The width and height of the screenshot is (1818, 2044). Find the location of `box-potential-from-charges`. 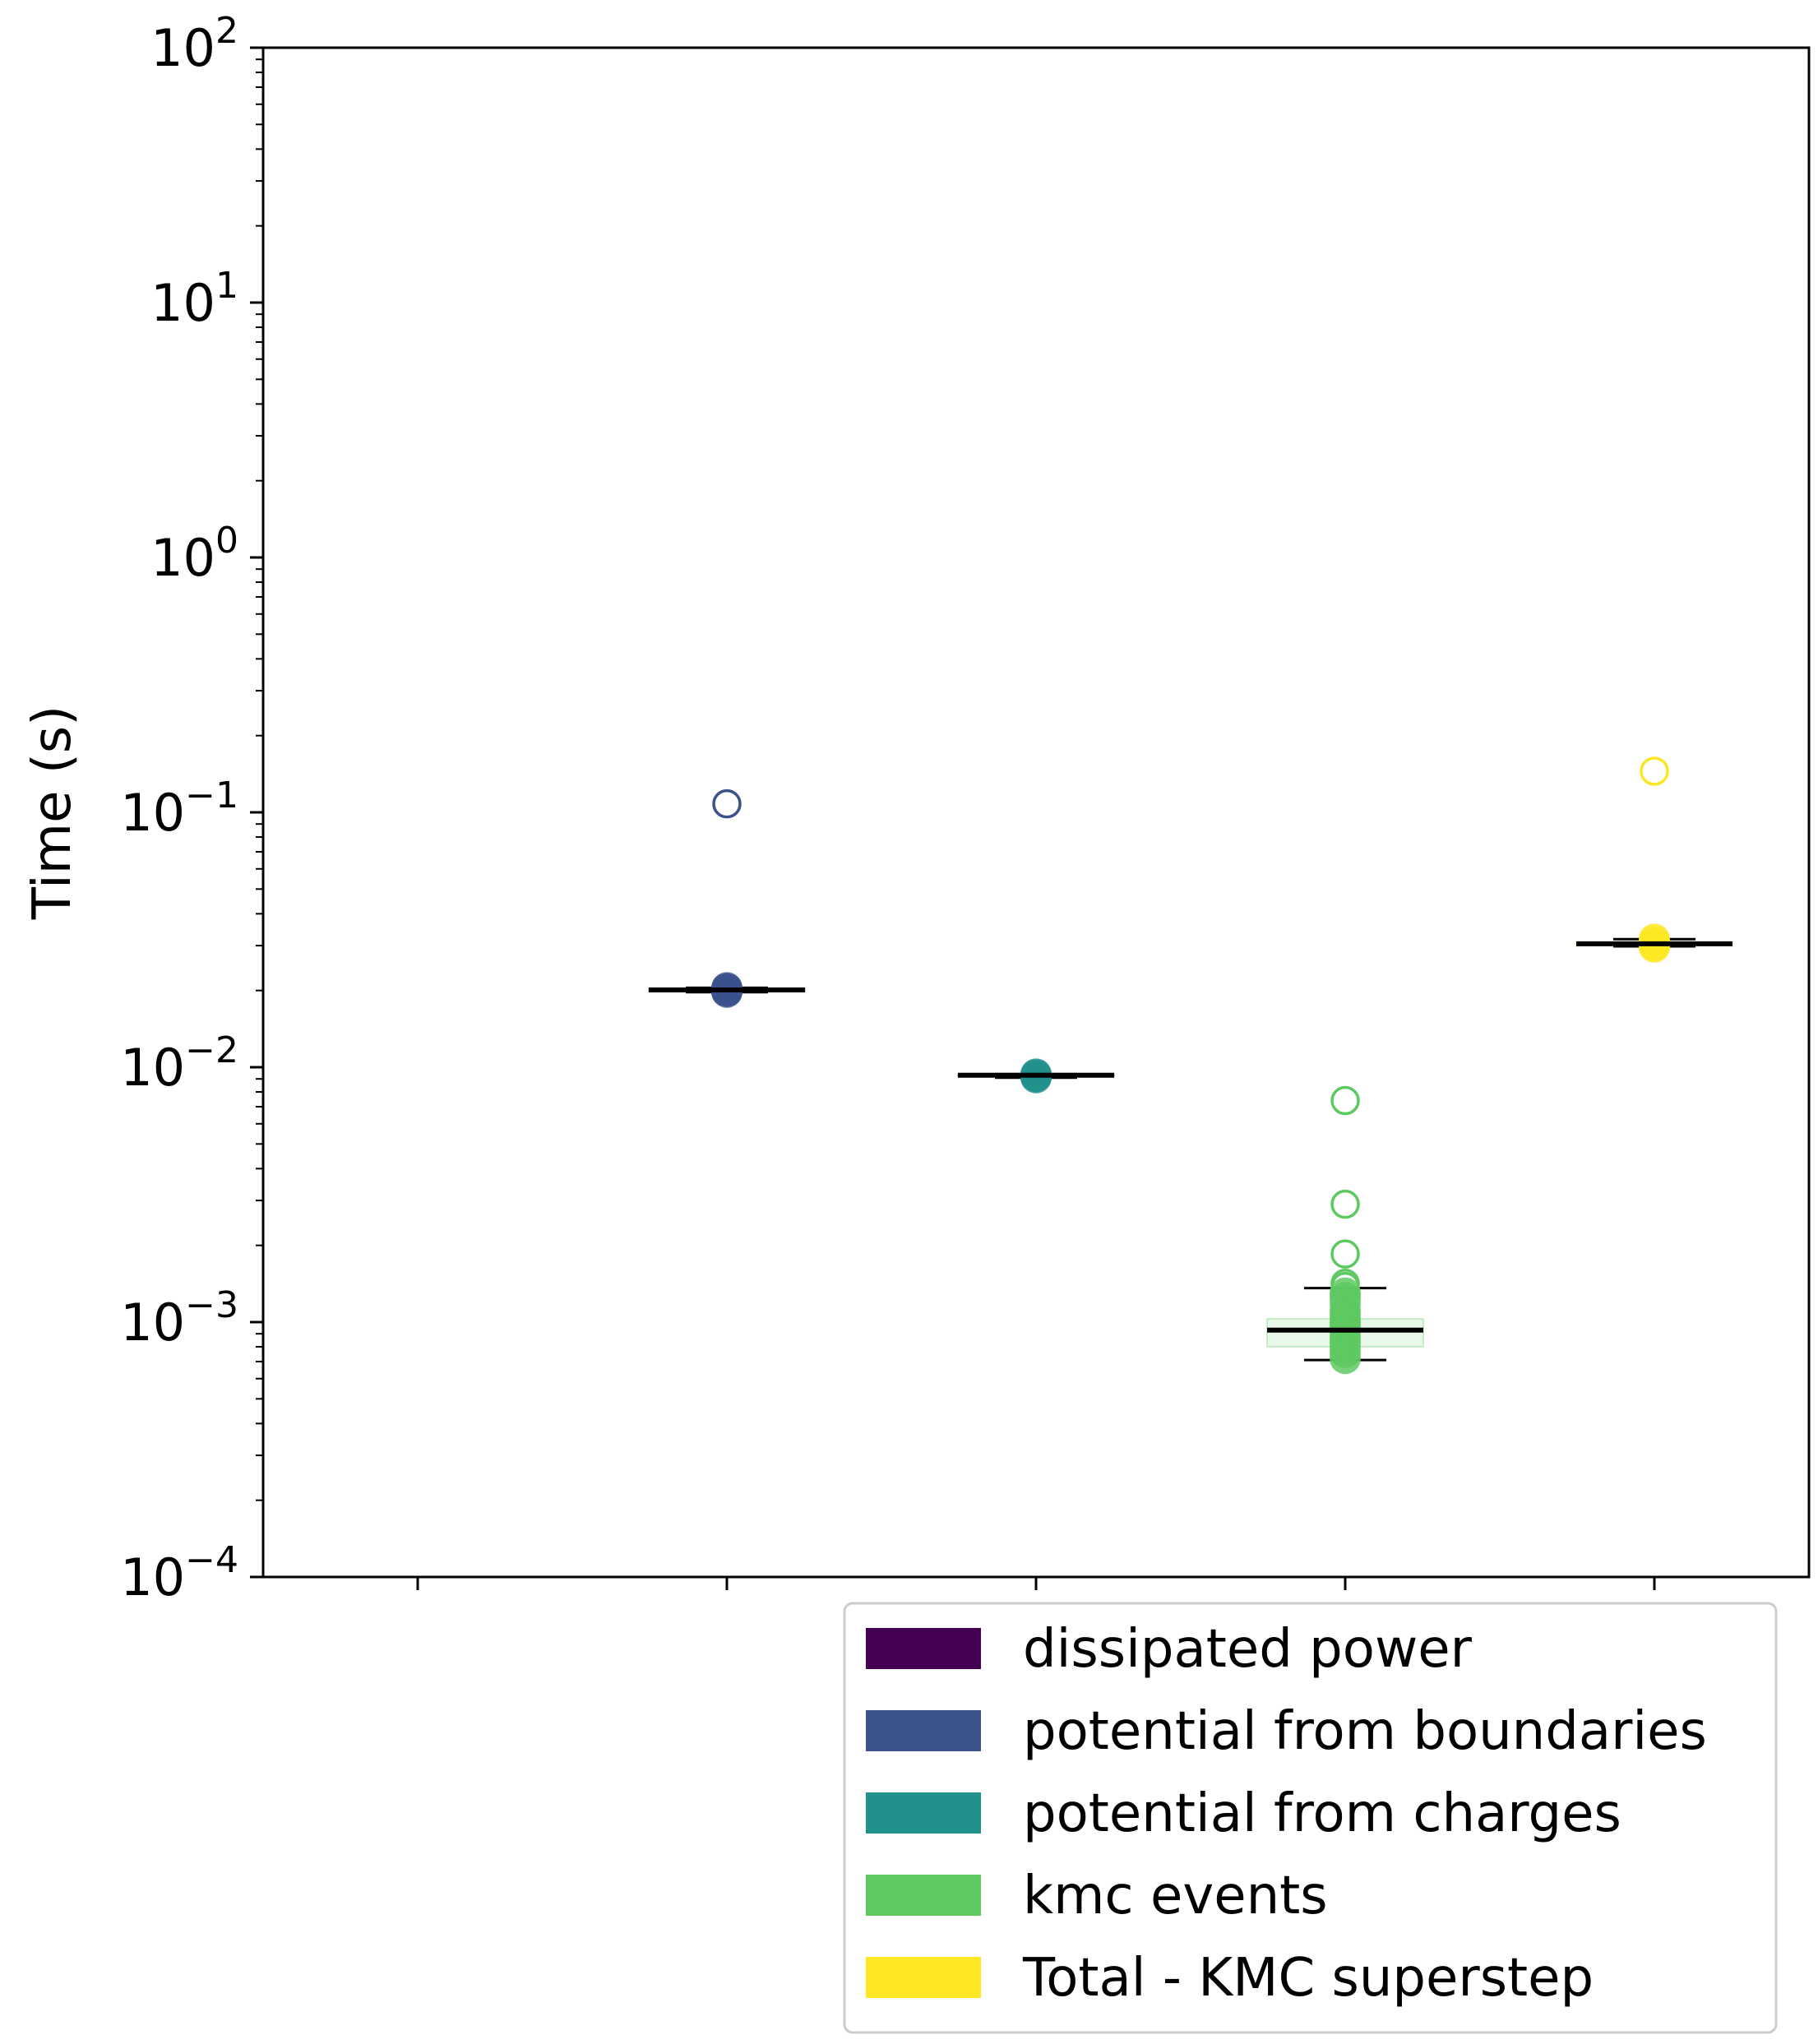

box-potential-from-charges is located at coordinates (1036, 1076).